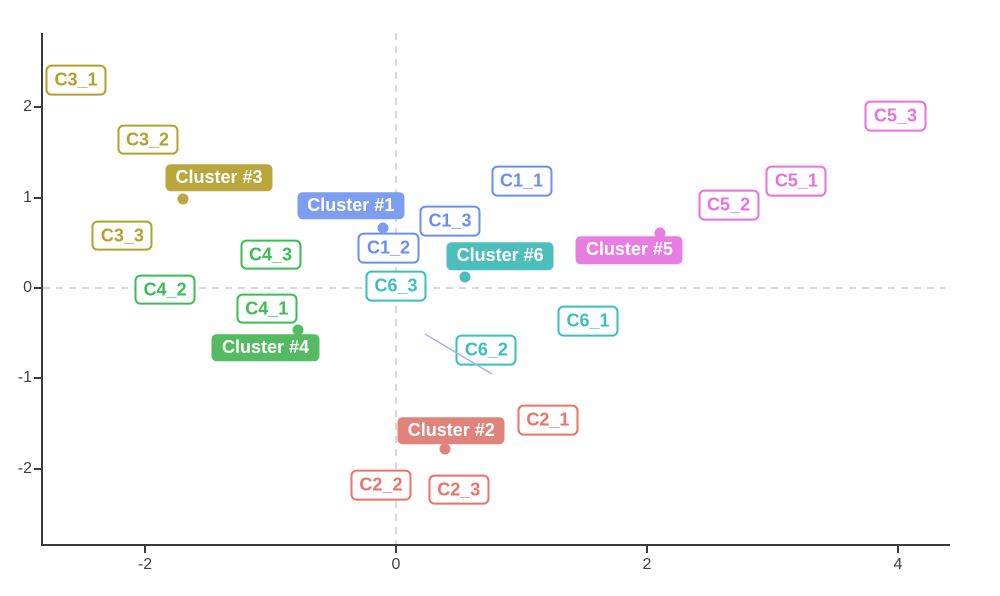 This screenshot has width=1000, height=596. What do you see at coordinates (500, 256) in the screenshot?
I see `cluster-center-label-6: Cluster #6` at bounding box center [500, 256].